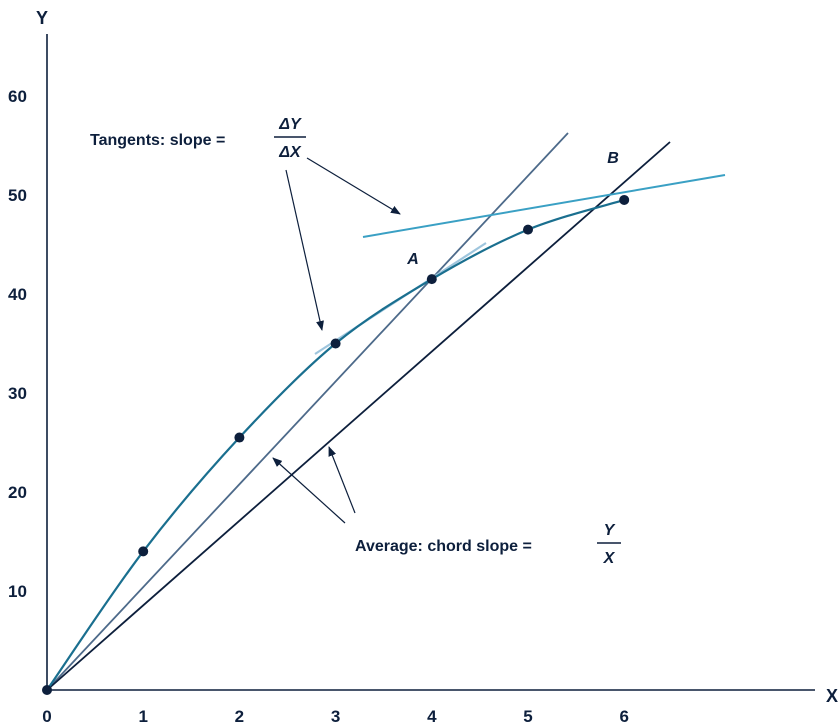 The height and width of the screenshot is (727, 839). I want to click on x-tick-label: 3, so click(335, 716).